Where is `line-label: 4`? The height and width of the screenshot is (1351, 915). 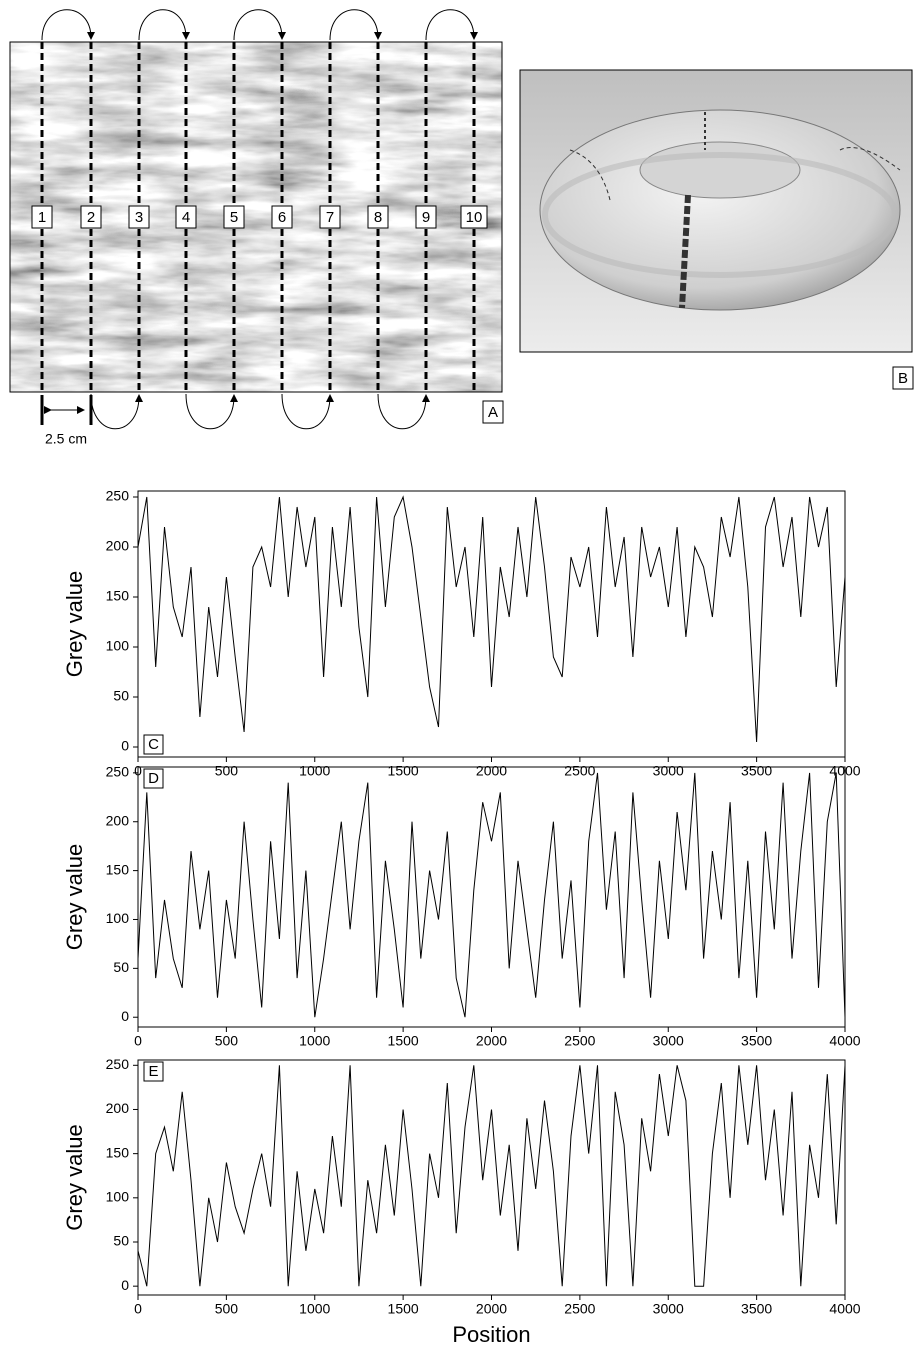
line-label: 4 is located at coordinates (186, 217).